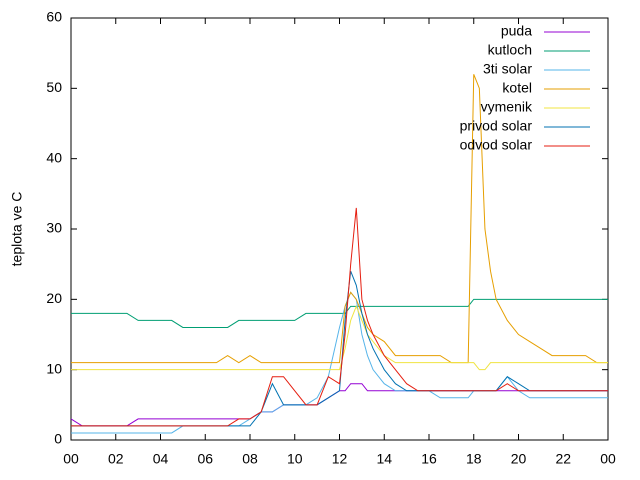 The image size is (640, 480). What do you see at coordinates (58, 439) in the screenshot?
I see `y-tick-label: 0` at bounding box center [58, 439].